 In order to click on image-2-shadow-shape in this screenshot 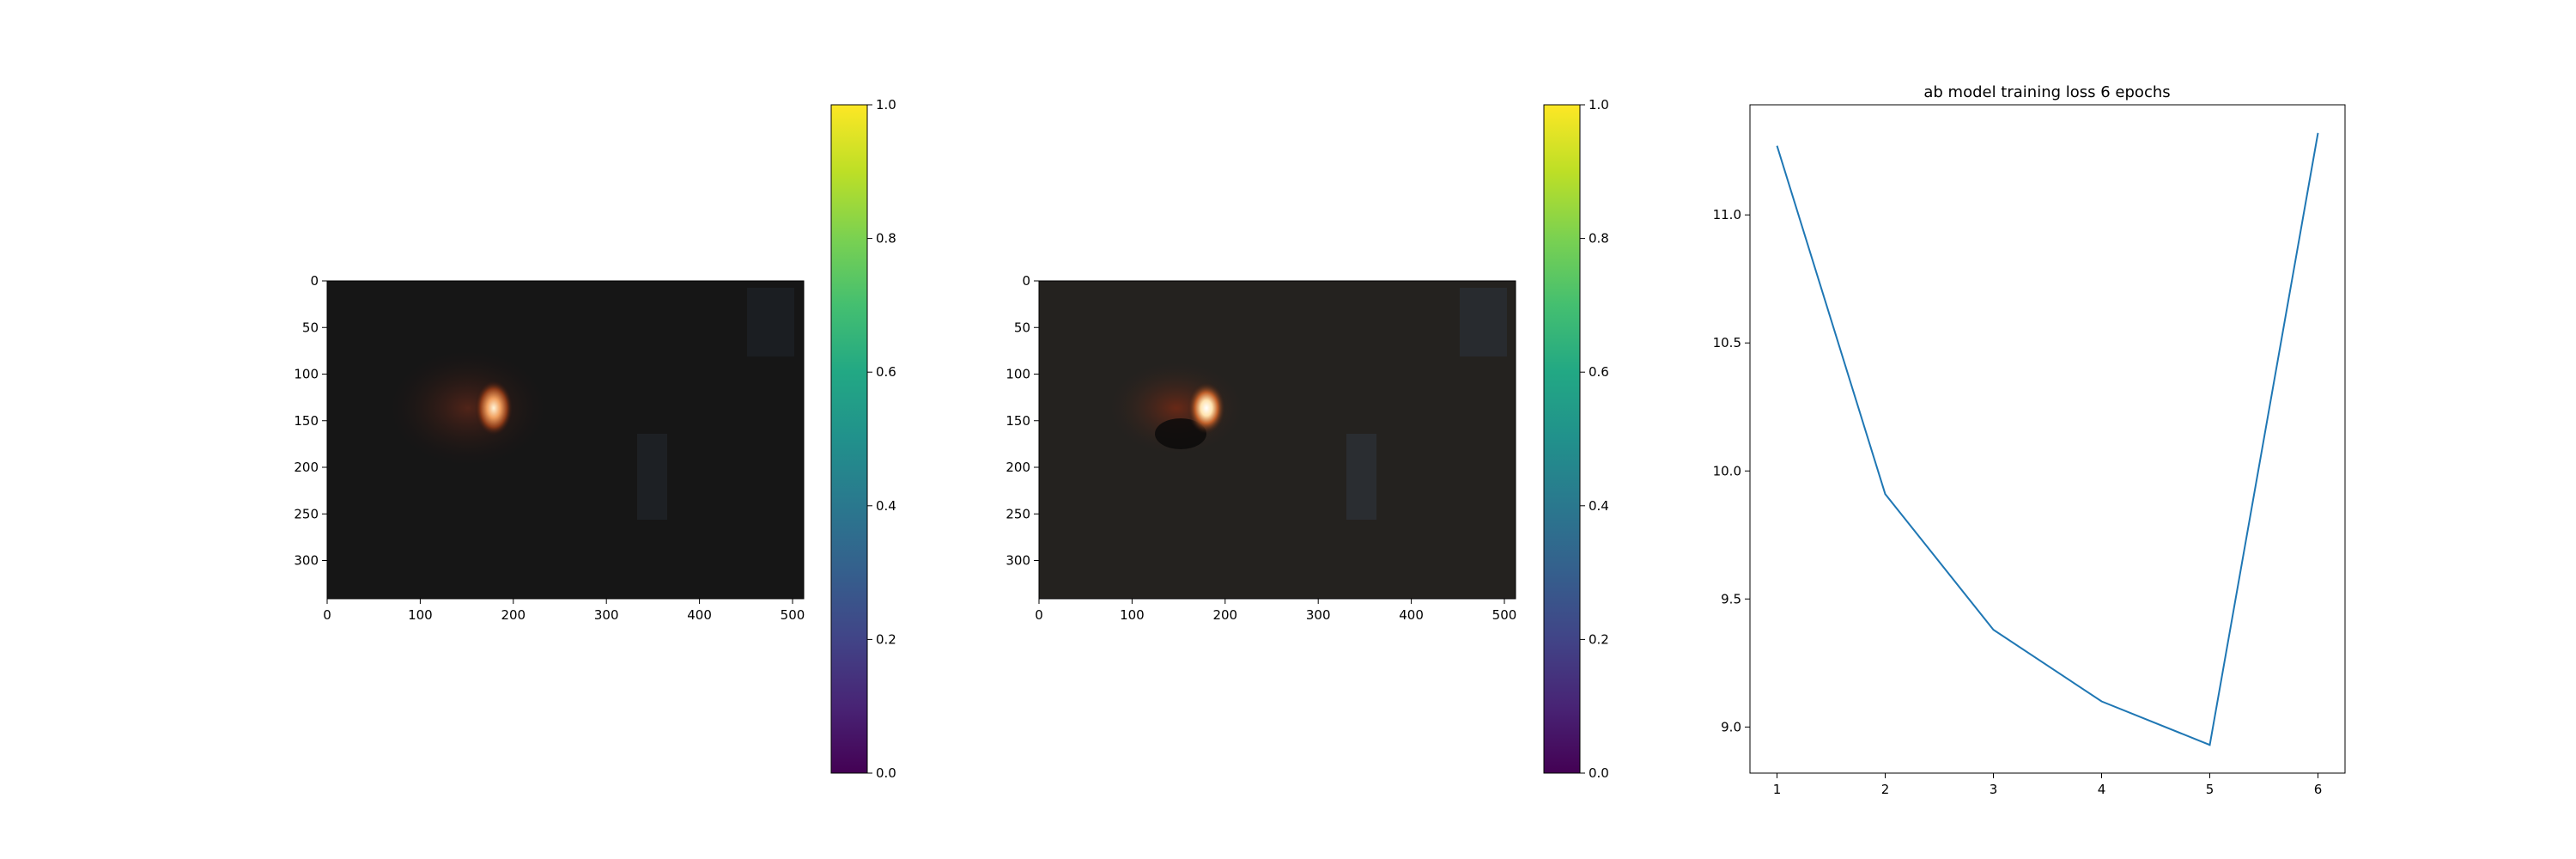, I will do `click(1361, 477)`.